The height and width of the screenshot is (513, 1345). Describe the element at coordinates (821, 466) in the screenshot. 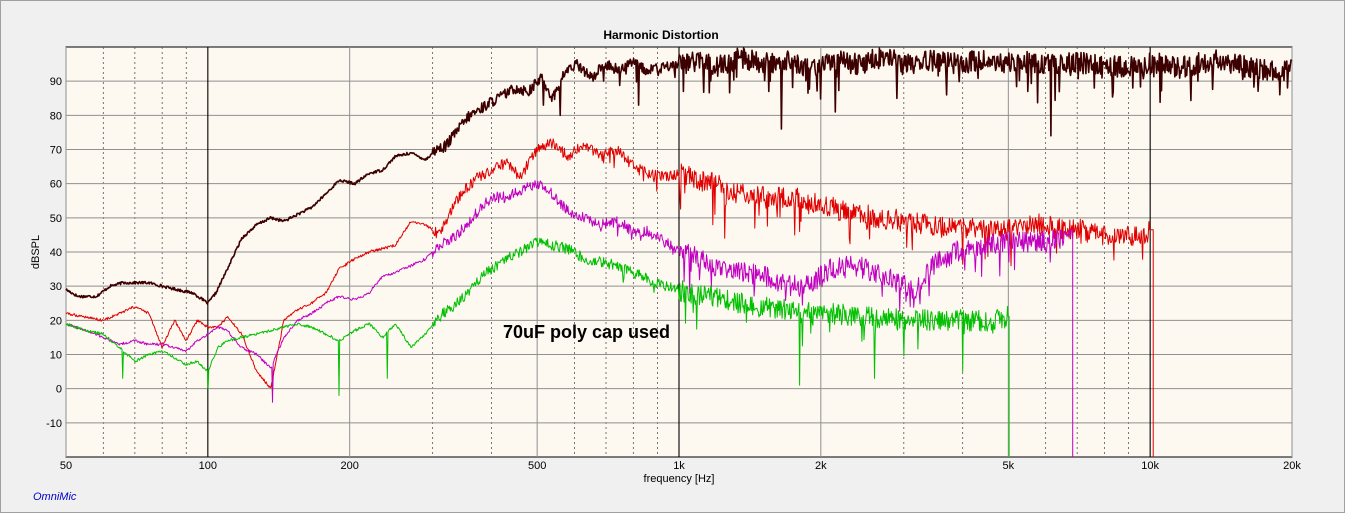

I see `x-tick-label: 2k` at that location.